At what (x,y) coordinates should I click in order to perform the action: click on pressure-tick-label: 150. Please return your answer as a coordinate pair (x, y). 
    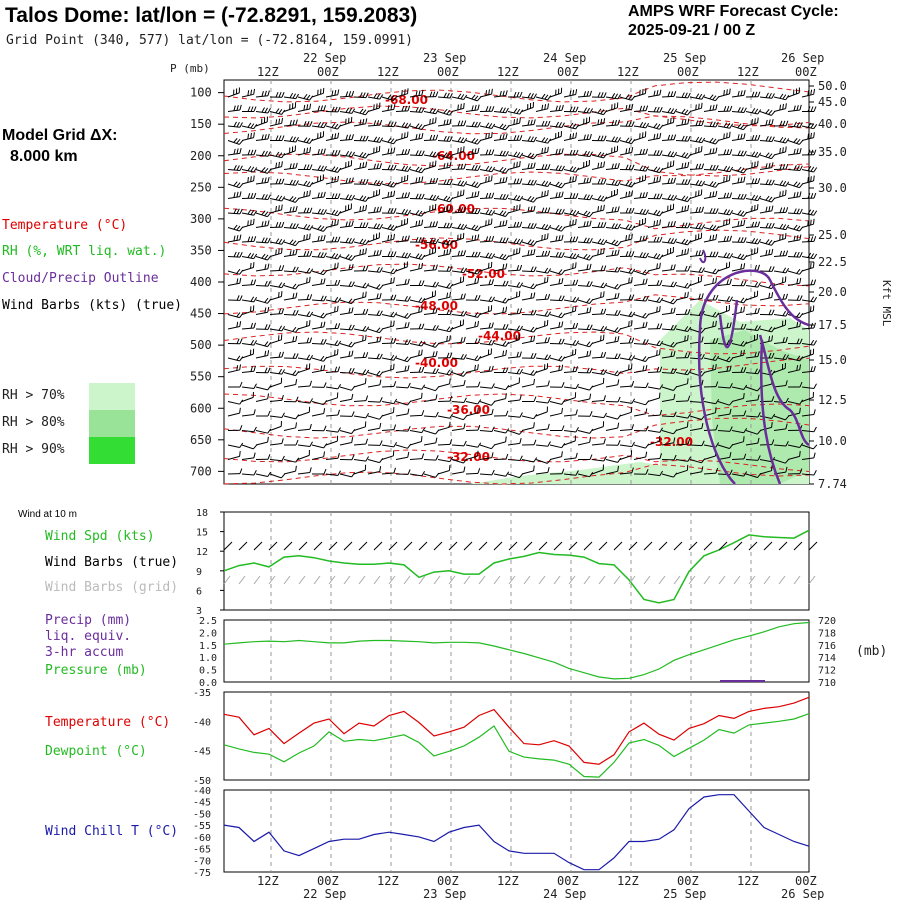
    Looking at the image, I should click on (201, 124).